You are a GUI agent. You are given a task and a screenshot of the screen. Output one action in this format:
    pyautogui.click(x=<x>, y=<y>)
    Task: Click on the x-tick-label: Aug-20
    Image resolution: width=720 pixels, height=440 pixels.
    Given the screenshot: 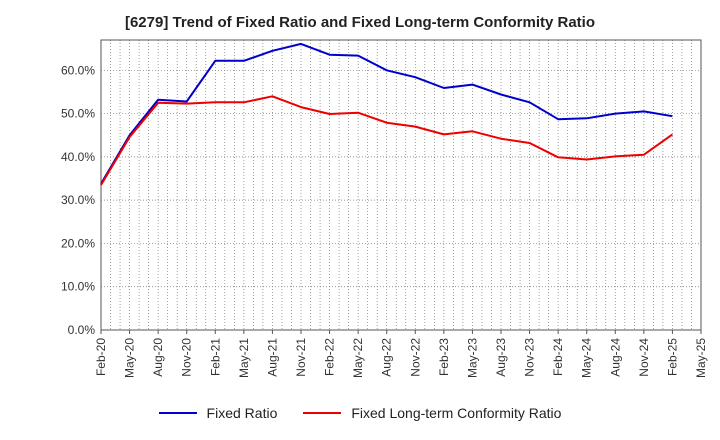 What is the action you would take?
    pyautogui.click(x=158, y=357)
    